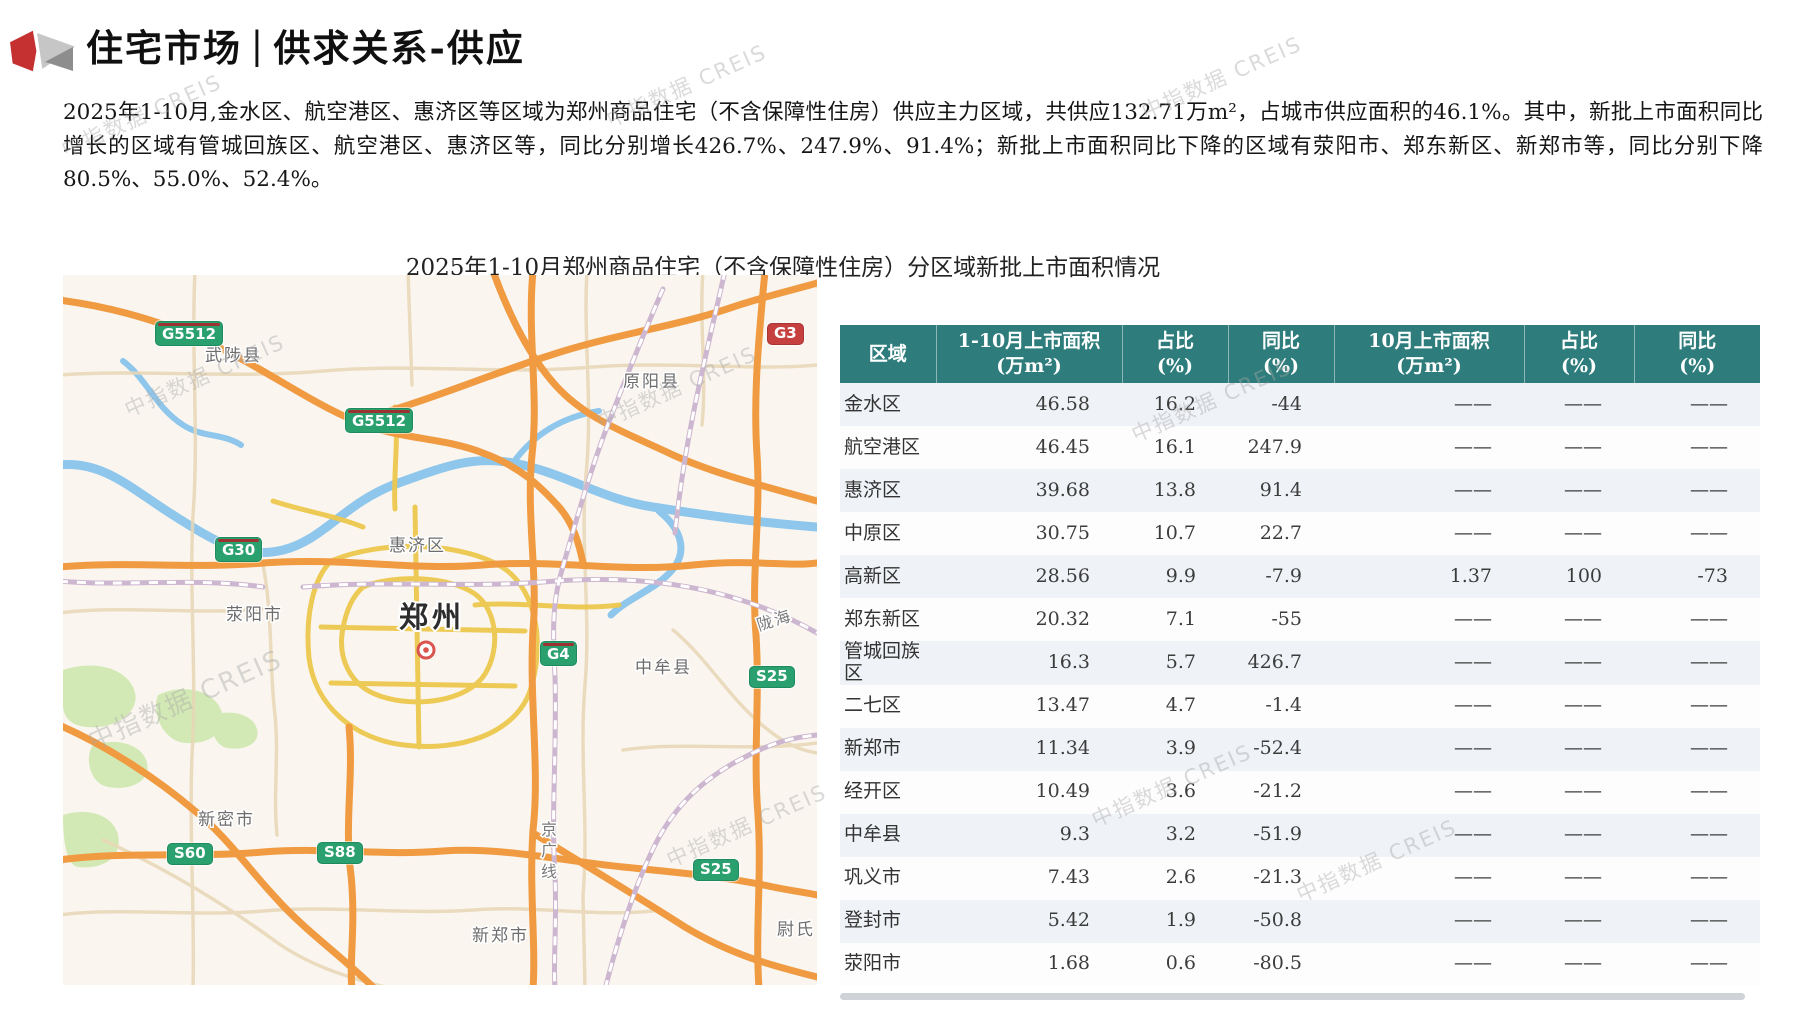 The image size is (1797, 1010). What do you see at coordinates (1696, 354) in the screenshot?
I see `column-header: 同比 (%)` at bounding box center [1696, 354].